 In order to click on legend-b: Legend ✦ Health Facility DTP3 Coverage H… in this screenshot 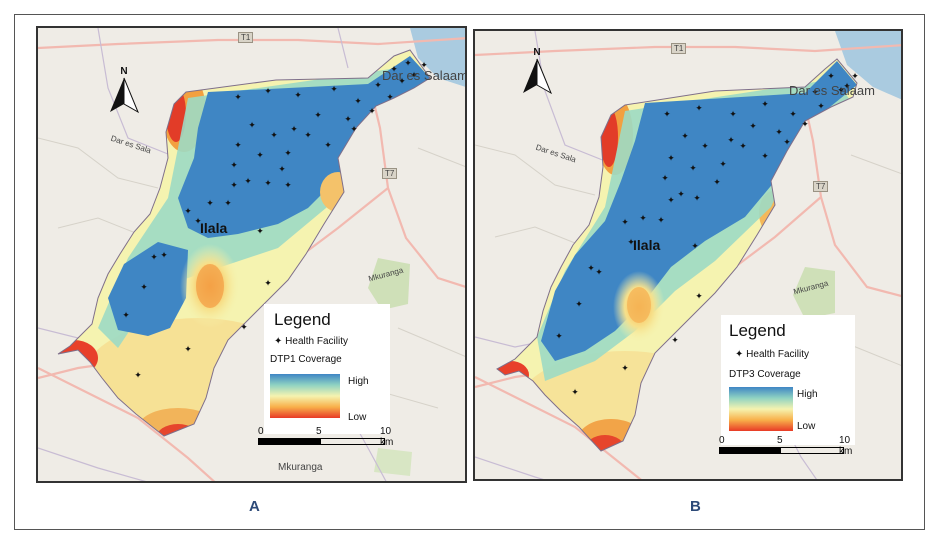, I will do `click(788, 380)`.